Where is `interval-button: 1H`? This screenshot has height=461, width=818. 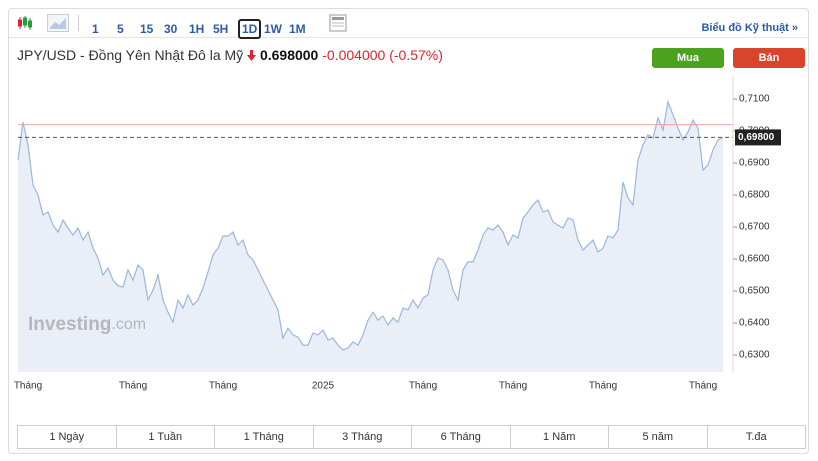 interval-button: 1H is located at coordinates (197, 29).